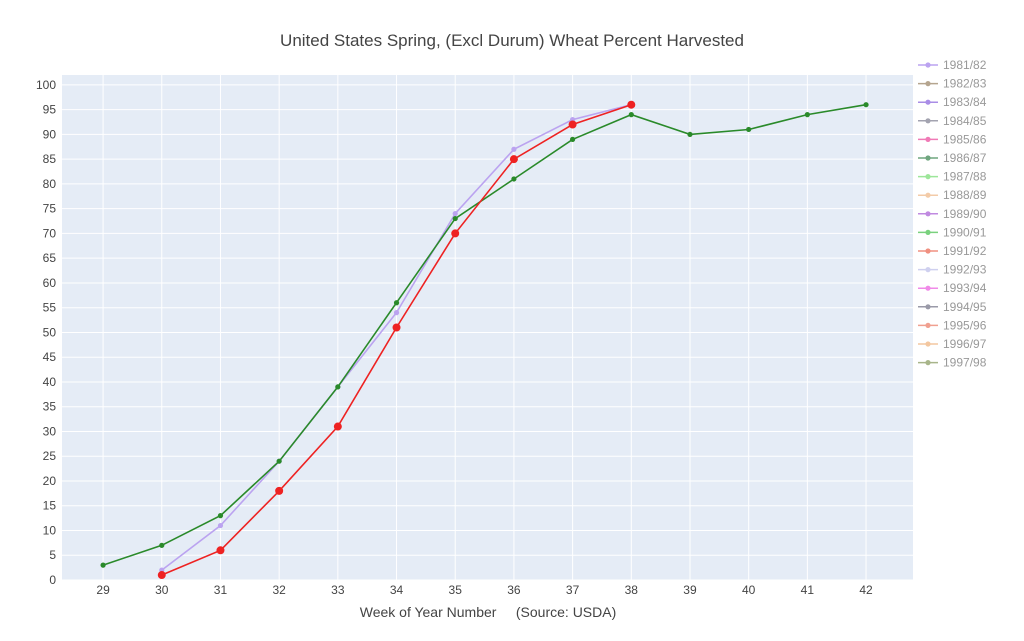 This screenshot has width=1024, height=641. I want to click on y-tick-label: 0, so click(52, 580).